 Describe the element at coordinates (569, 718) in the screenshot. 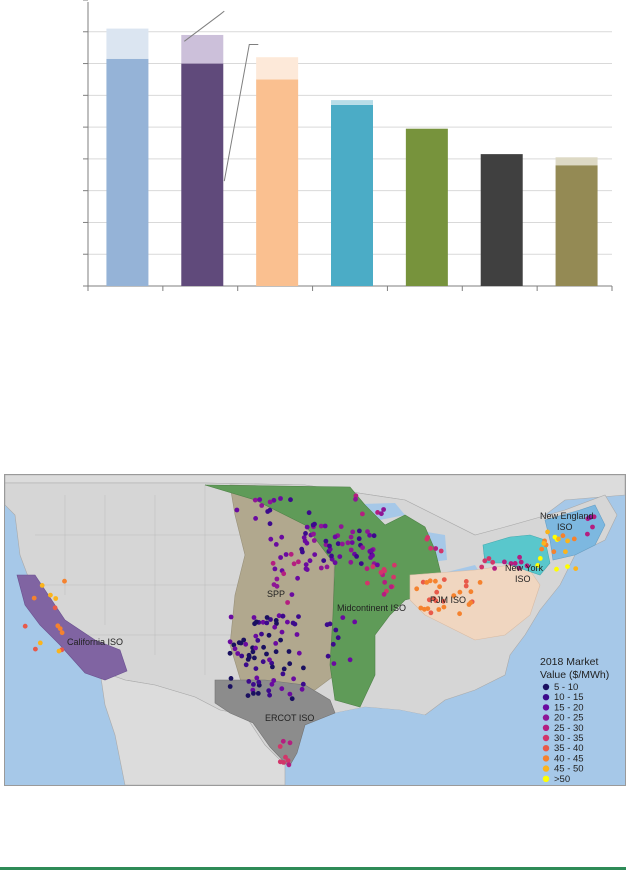

I see `legend-label: 20 - 25` at that location.